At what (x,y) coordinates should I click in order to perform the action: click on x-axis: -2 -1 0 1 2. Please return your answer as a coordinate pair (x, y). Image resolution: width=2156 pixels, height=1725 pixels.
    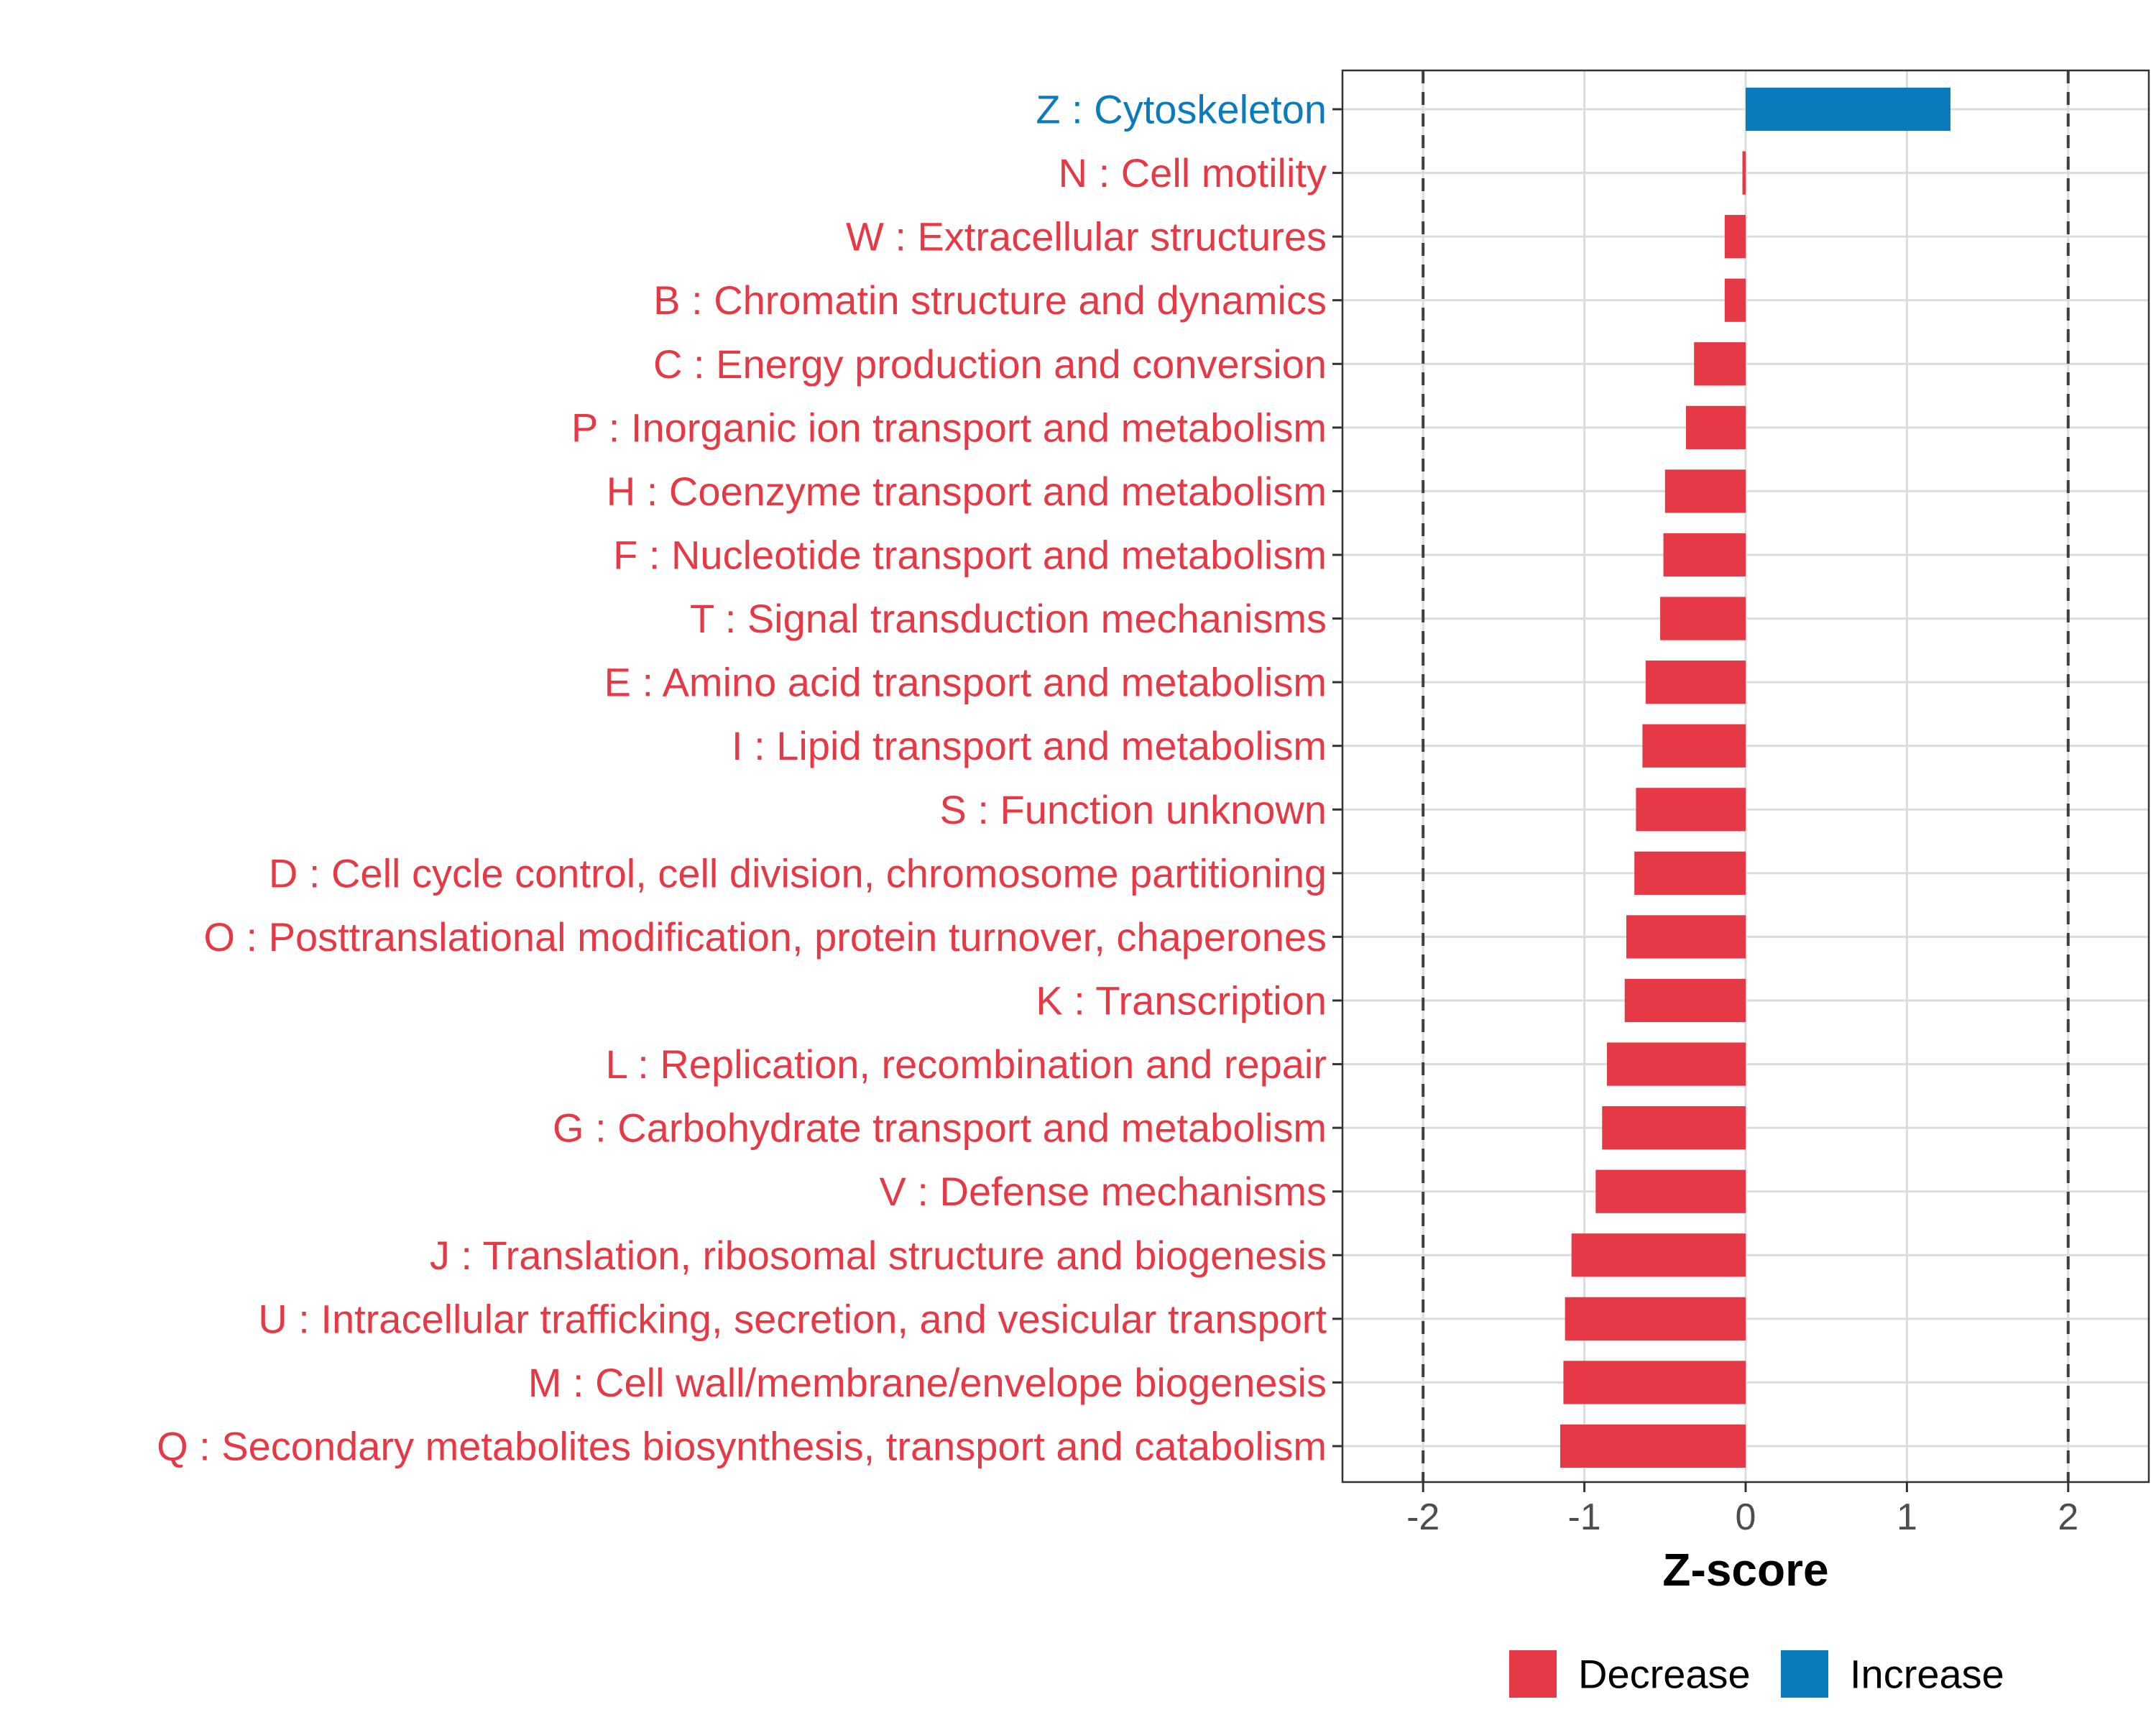
    Looking at the image, I should click on (1742, 1510).